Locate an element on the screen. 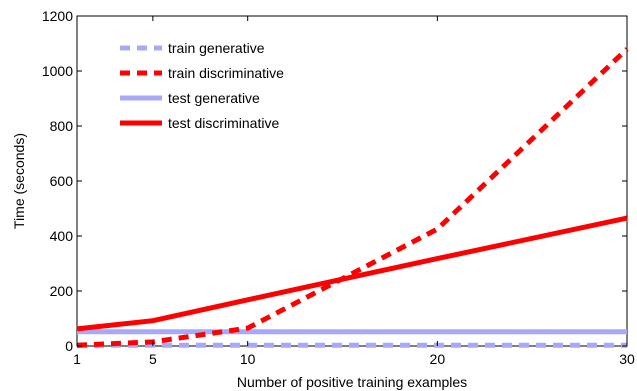 The width and height of the screenshot is (637, 391). y-tick-label: 200 is located at coordinates (62, 291).